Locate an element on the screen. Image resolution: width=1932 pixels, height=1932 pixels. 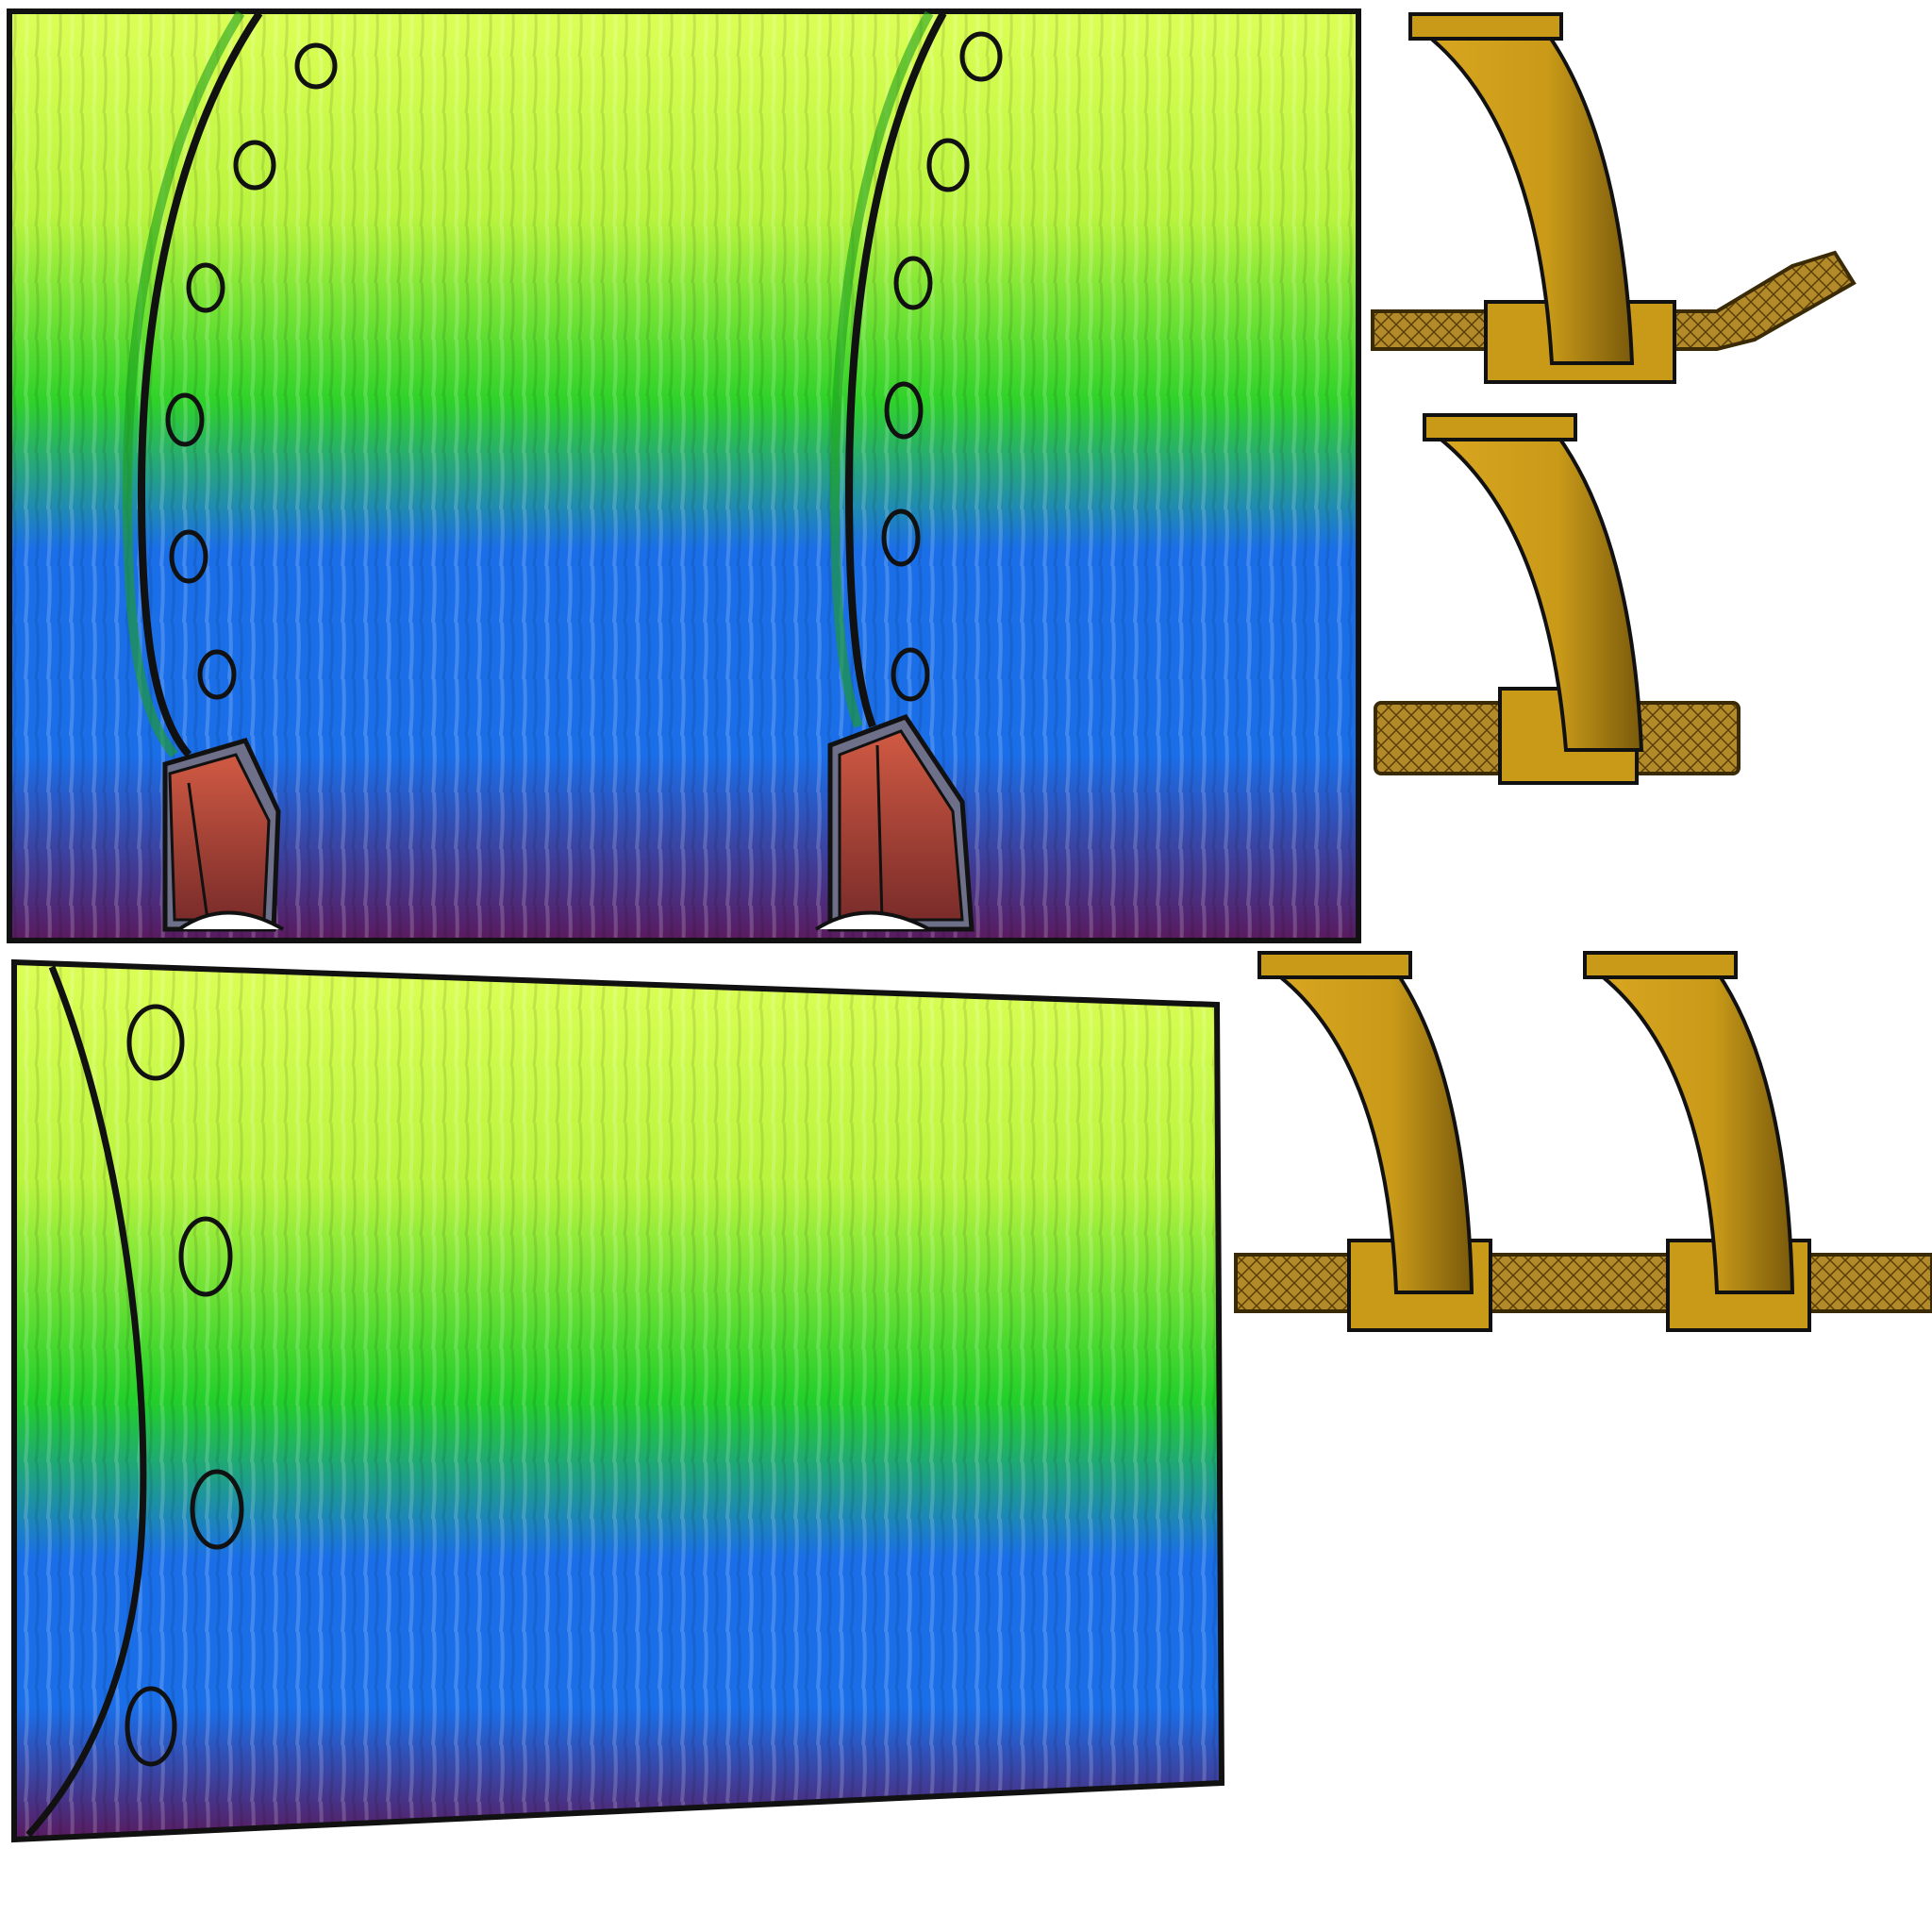
periscope-pipe-straight is located at coordinates (1557, 599).